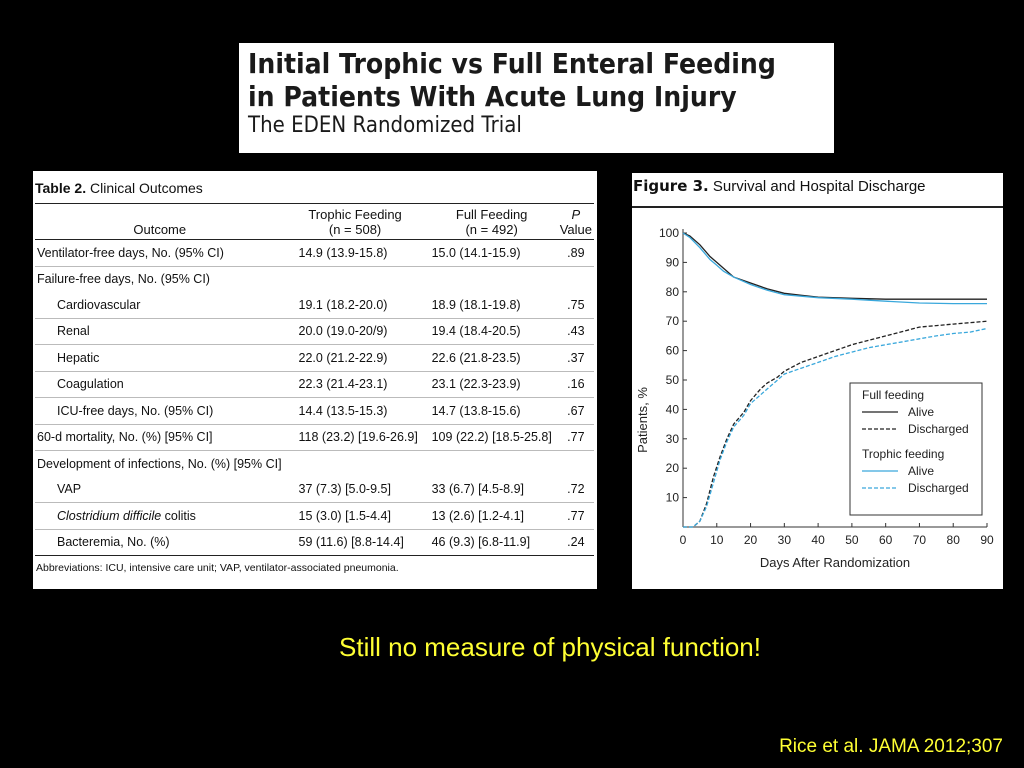  What do you see at coordinates (512, 63) in the screenshot?
I see `title-line-1: Initial Trophic vs Full Enteral Feeding` at bounding box center [512, 63].